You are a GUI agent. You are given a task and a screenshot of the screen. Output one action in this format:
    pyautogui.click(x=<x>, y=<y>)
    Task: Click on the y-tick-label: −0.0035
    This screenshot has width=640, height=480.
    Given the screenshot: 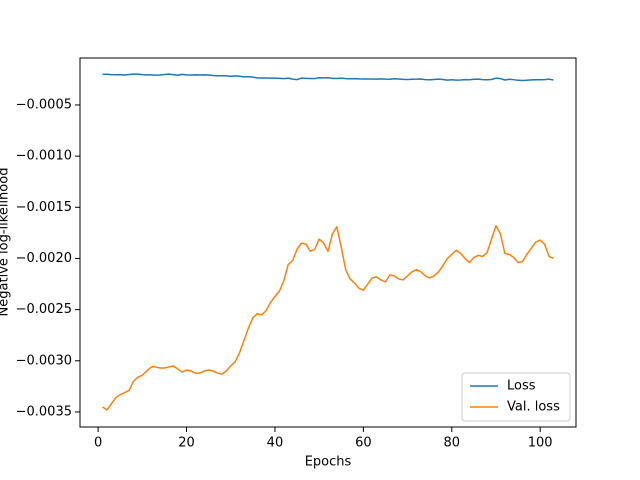 What is the action you would take?
    pyautogui.click(x=44, y=411)
    